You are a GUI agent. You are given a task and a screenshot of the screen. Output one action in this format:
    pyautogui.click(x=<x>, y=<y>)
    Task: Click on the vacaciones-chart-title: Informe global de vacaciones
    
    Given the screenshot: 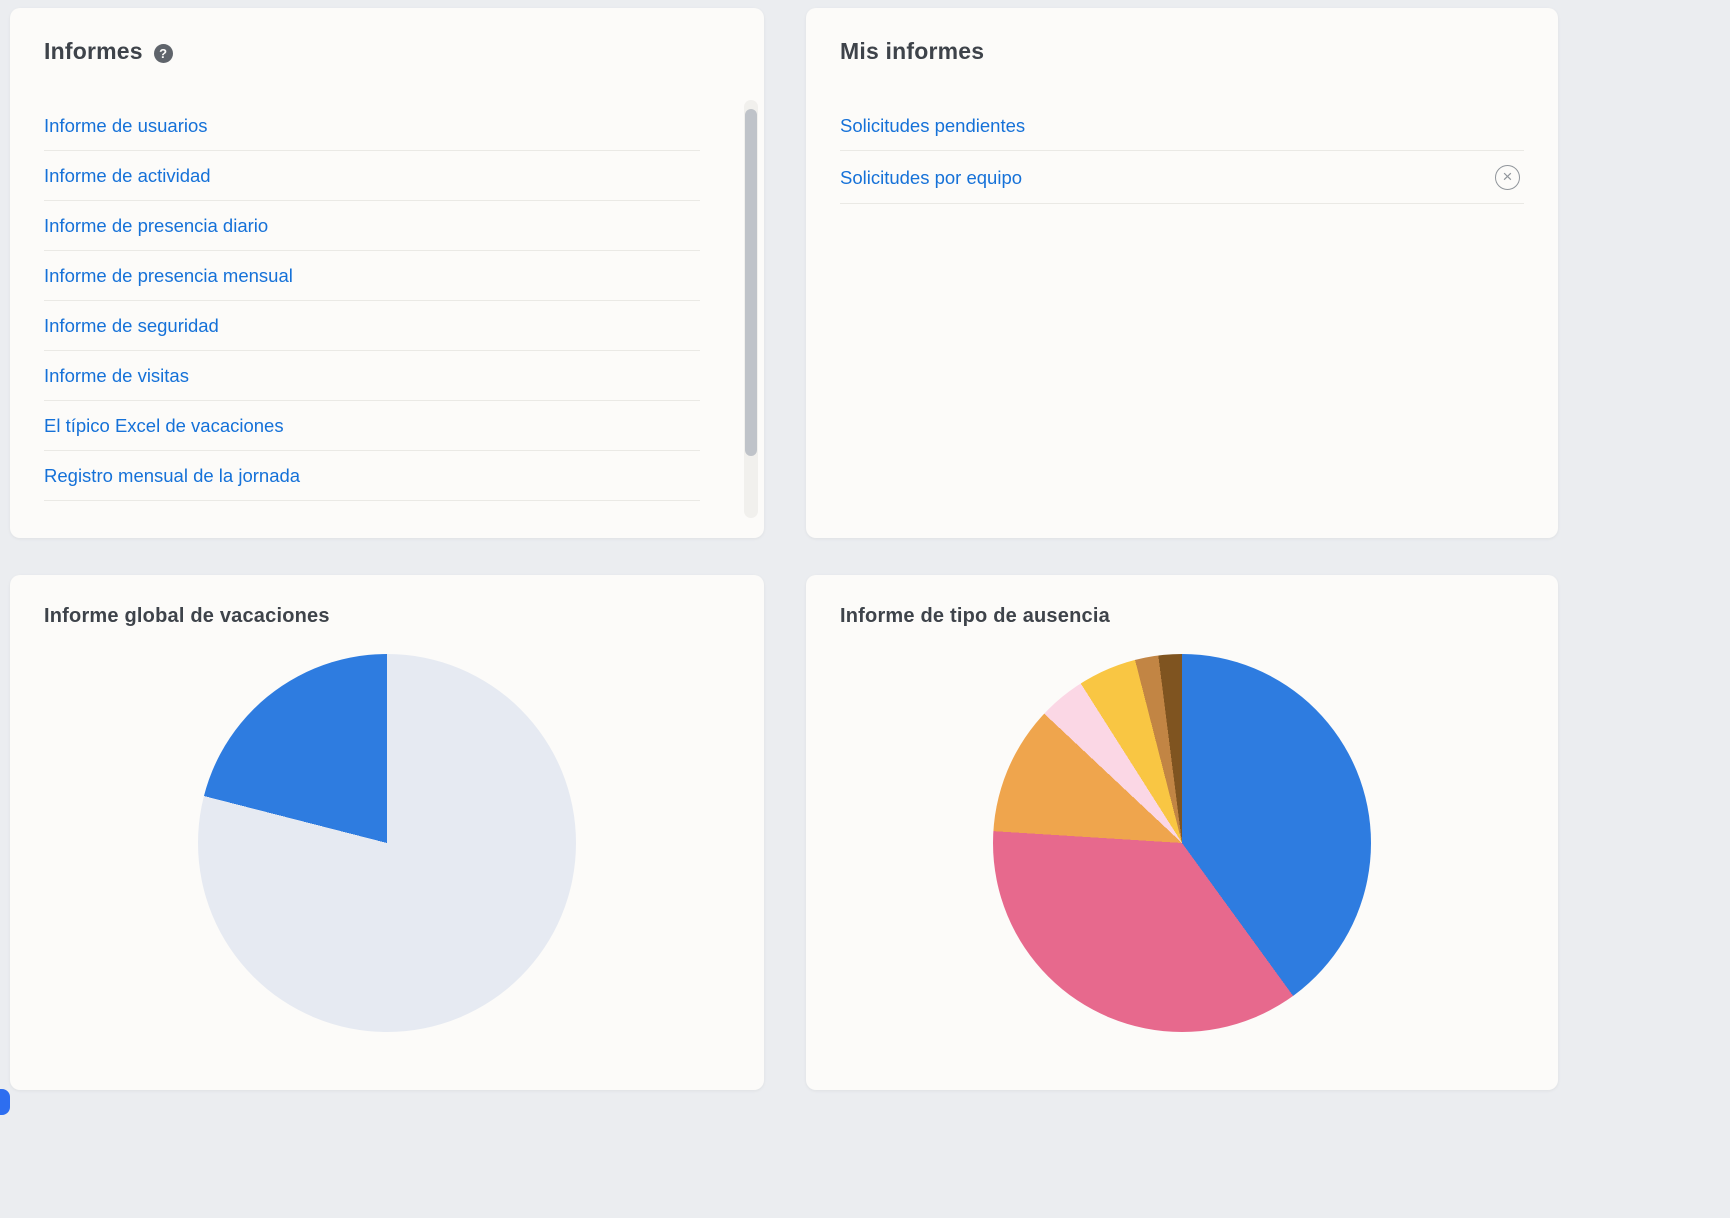 What is the action you would take?
    pyautogui.click(x=387, y=616)
    